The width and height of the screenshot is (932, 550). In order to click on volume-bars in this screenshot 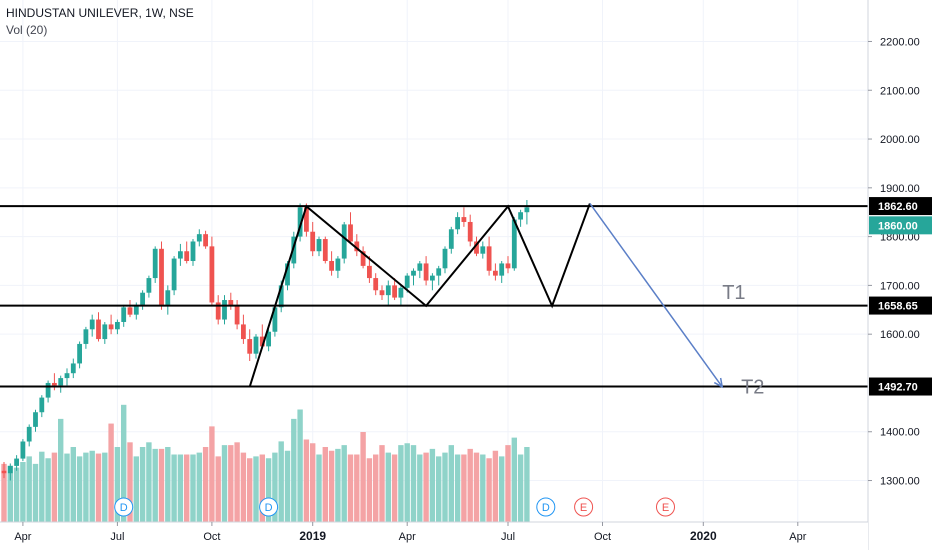, I will do `click(265, 463)`.